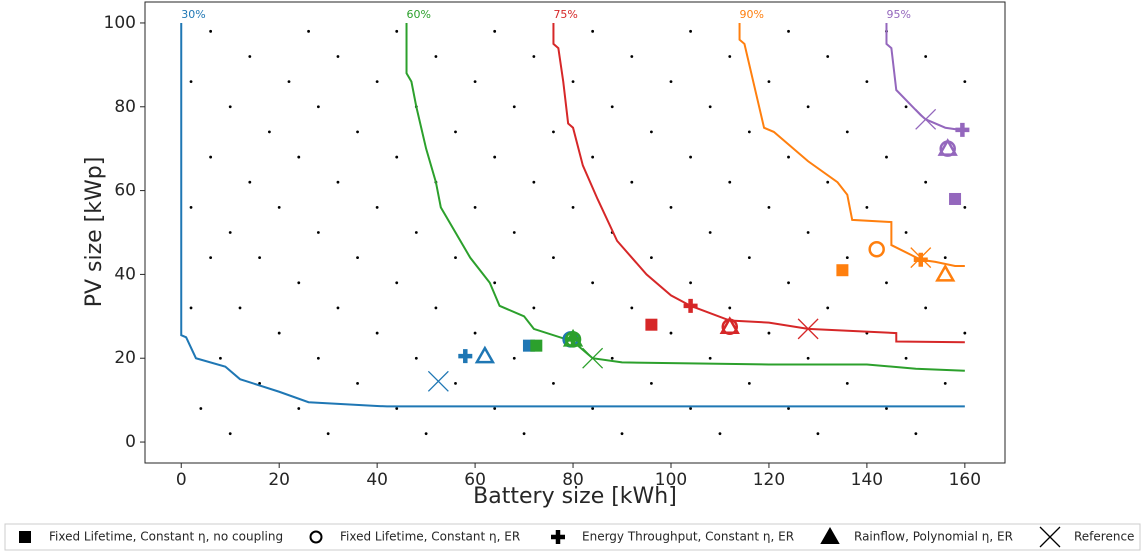  What do you see at coordinates (377, 480) in the screenshot?
I see `x-tick-label: 40` at bounding box center [377, 480].